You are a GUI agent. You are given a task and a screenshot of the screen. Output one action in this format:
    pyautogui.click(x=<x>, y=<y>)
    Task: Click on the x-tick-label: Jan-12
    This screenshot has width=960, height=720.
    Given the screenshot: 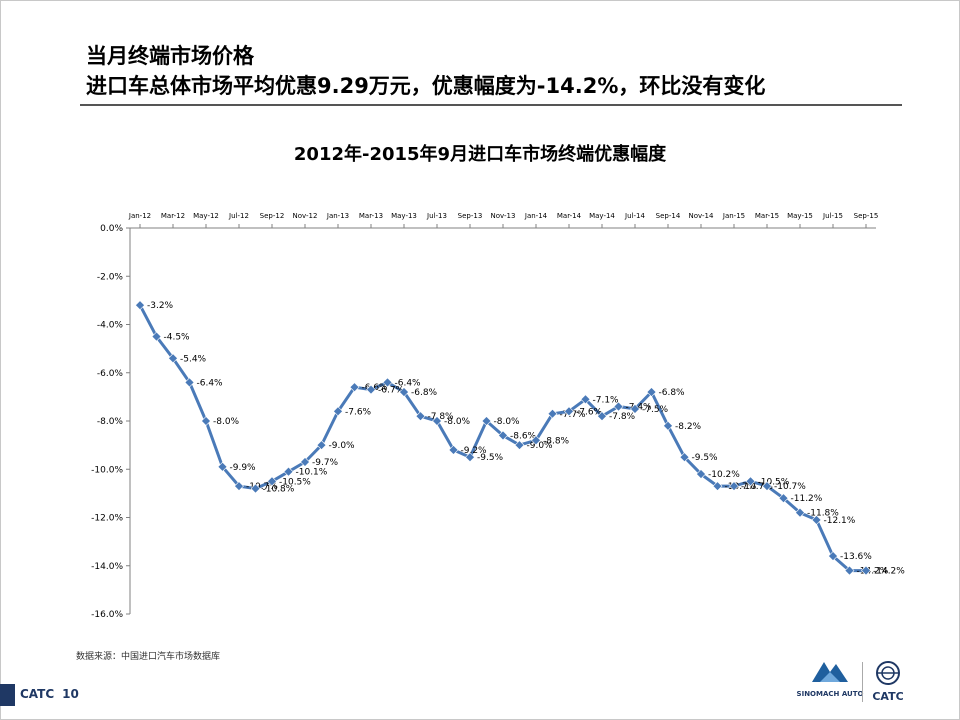 What is the action you would take?
    pyautogui.click(x=139, y=216)
    